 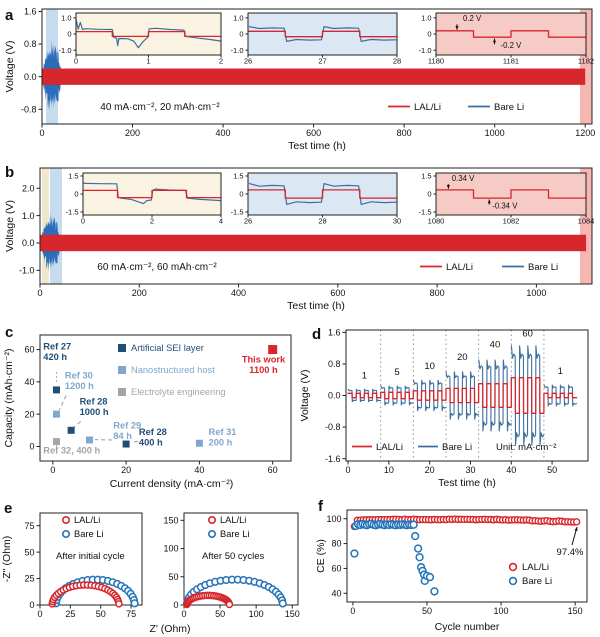 What do you see at coordinates (396, 372) in the screenshot?
I see `svg-text: 5` at bounding box center [396, 372].